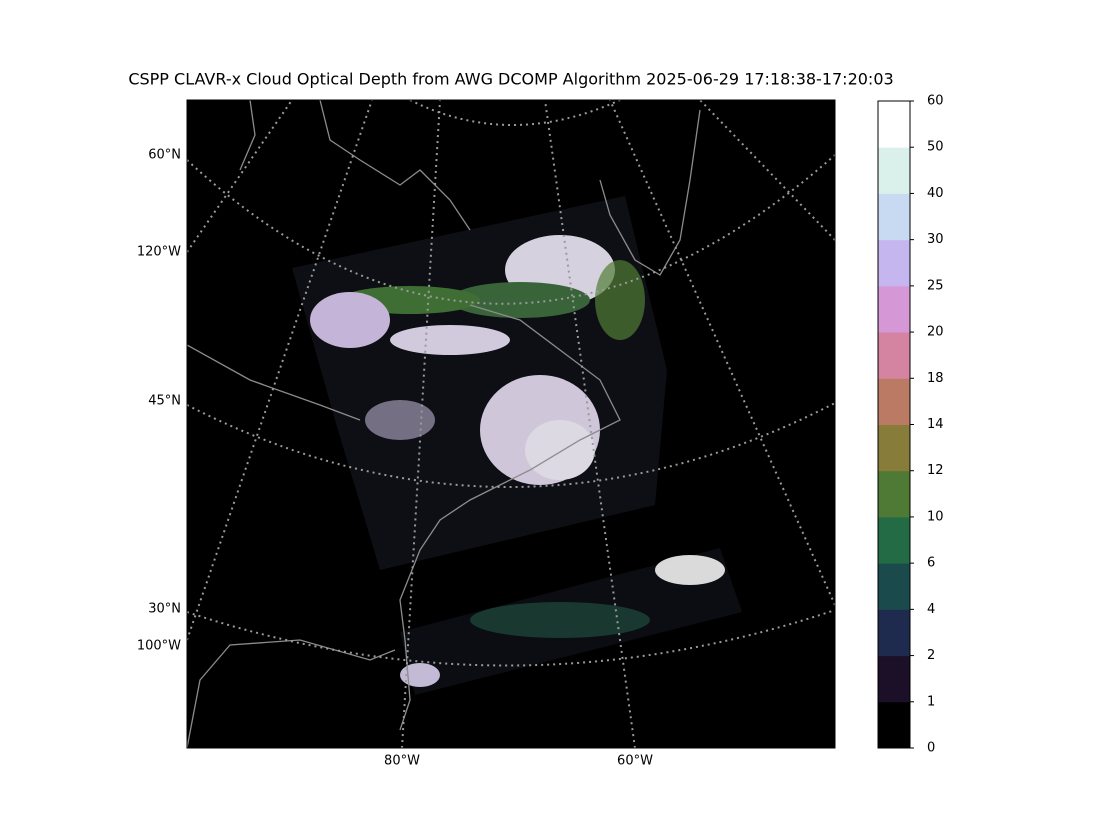 The height and width of the screenshot is (840, 1120). What do you see at coordinates (164, 155) in the screenshot?
I see `lat-label: 60°N` at bounding box center [164, 155].